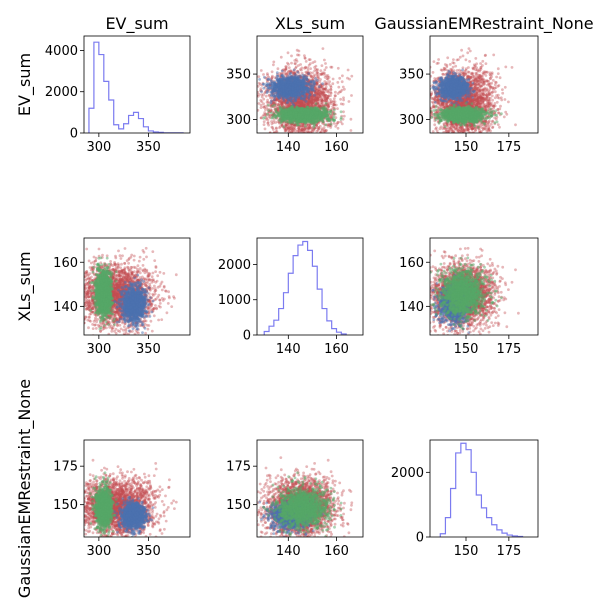 The image size is (600, 600). I want to click on y-tick-label: 0, so click(74, 134).